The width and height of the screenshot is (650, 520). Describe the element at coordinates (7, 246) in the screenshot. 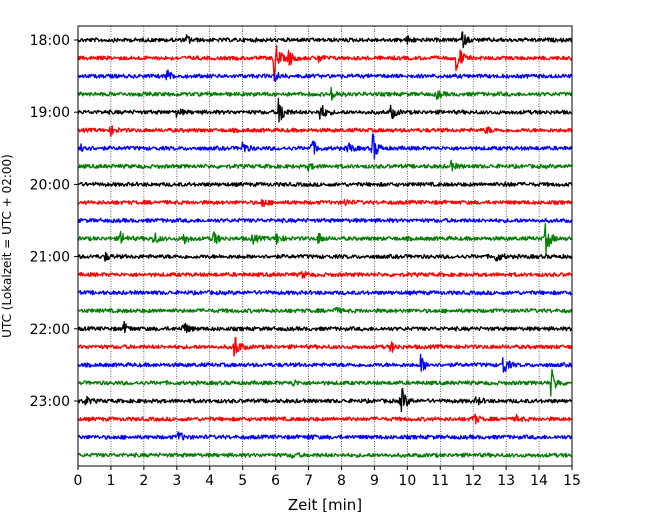

I see `y-axis-label: UTC (Lokalzeit = UTC + 02:00)` at that location.